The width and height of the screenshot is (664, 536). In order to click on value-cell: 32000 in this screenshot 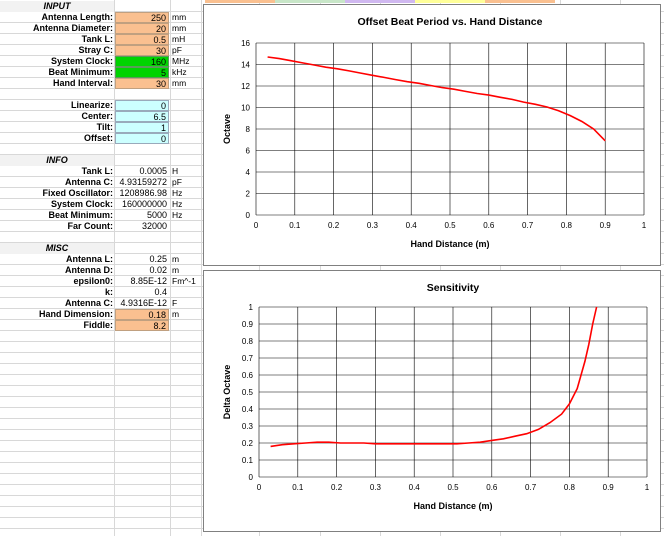, I will do `click(154, 226)`.